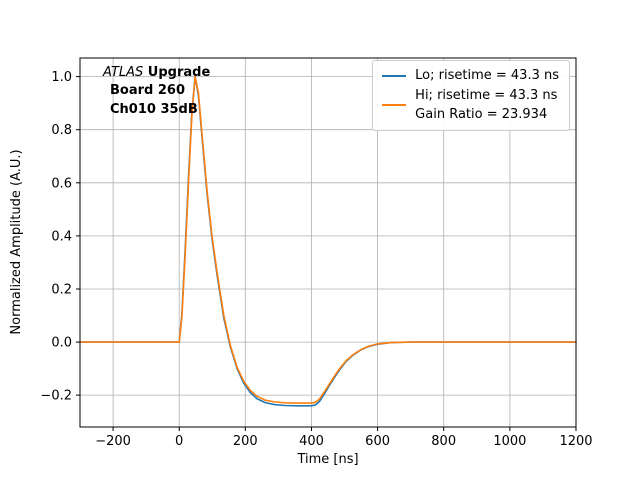  I want to click on x-tick-label: 400, so click(311, 441).